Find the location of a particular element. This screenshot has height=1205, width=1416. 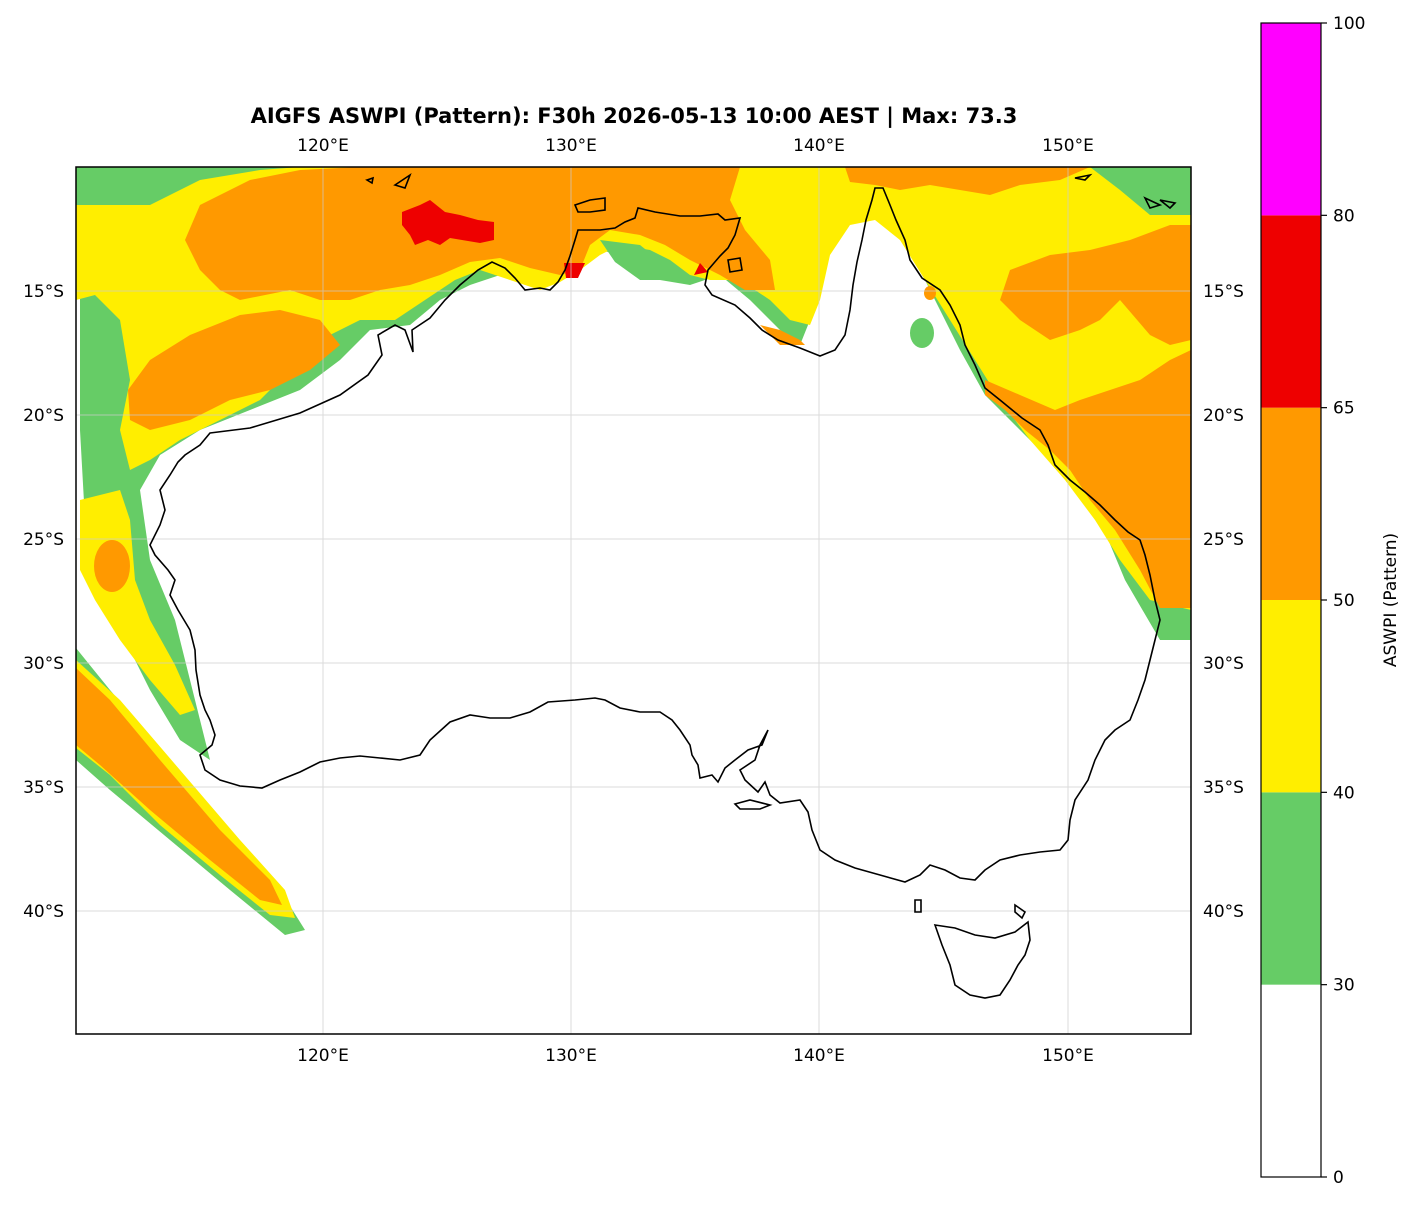

colorbar-bins is located at coordinates (1291, 600).